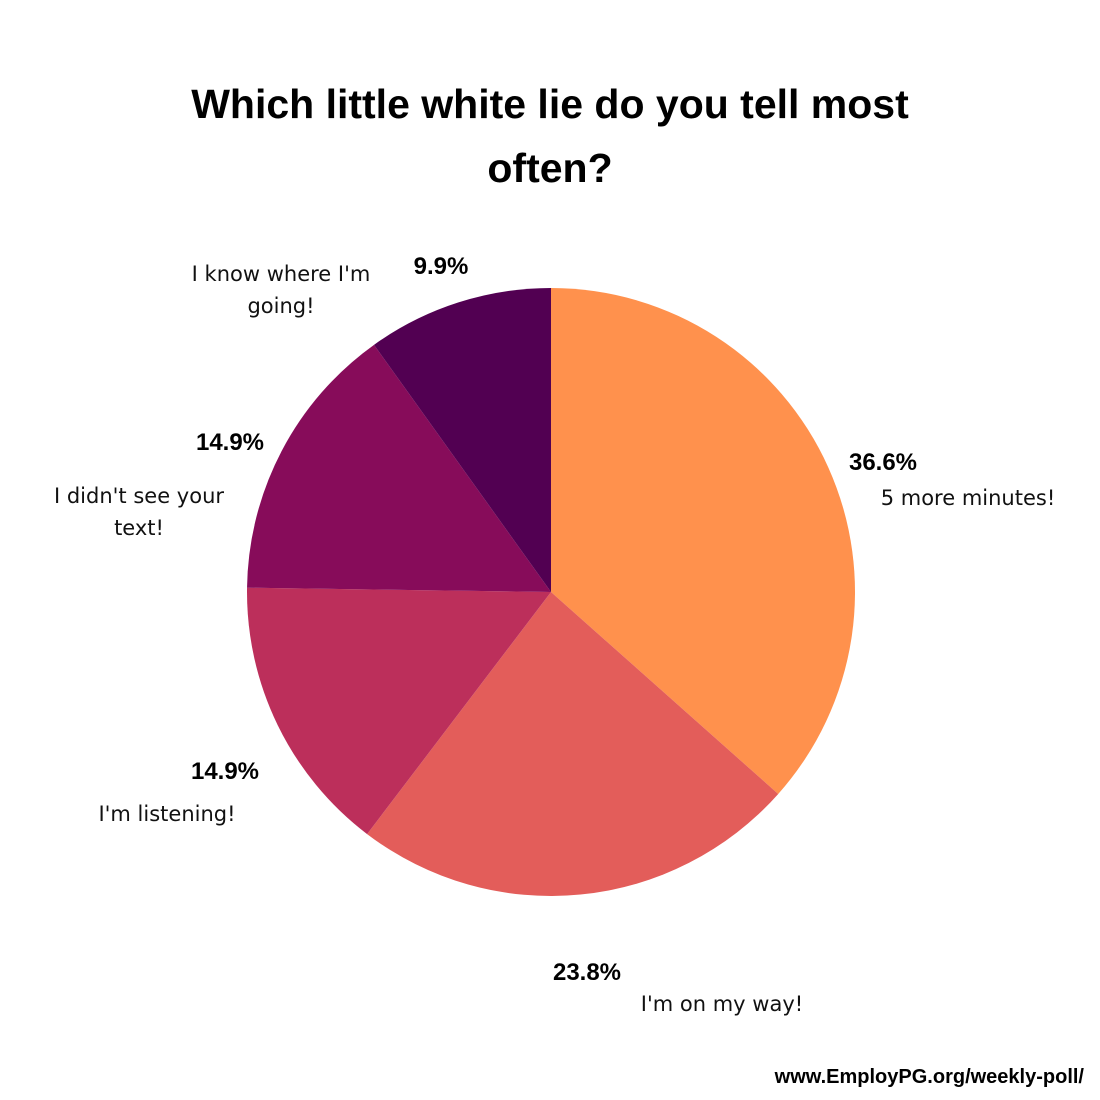 The image size is (1100, 1100). I want to click on category-label: I'm on my way!, so click(722, 1004).